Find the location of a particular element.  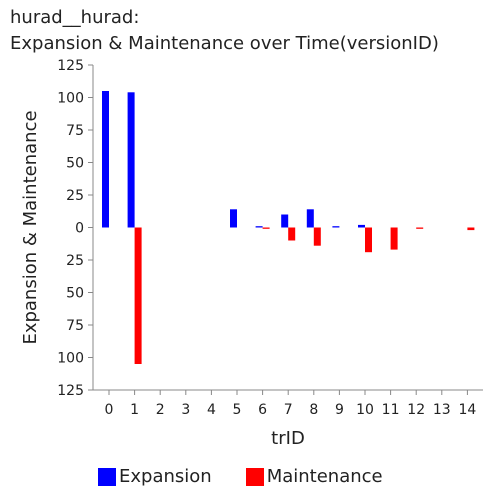

legend-item-expansion: Expansion is located at coordinates (155, 476).